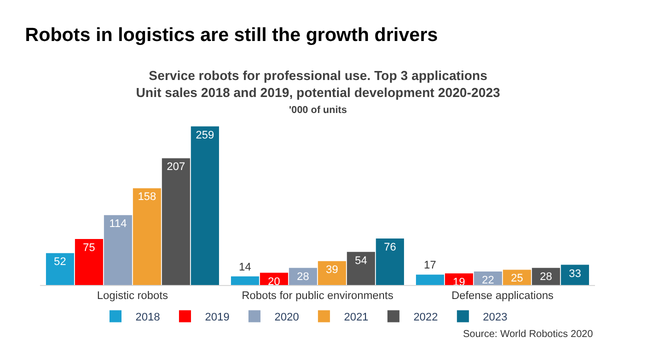  Describe the element at coordinates (425, 317) in the screenshot. I see `legend-label: 2022` at that location.